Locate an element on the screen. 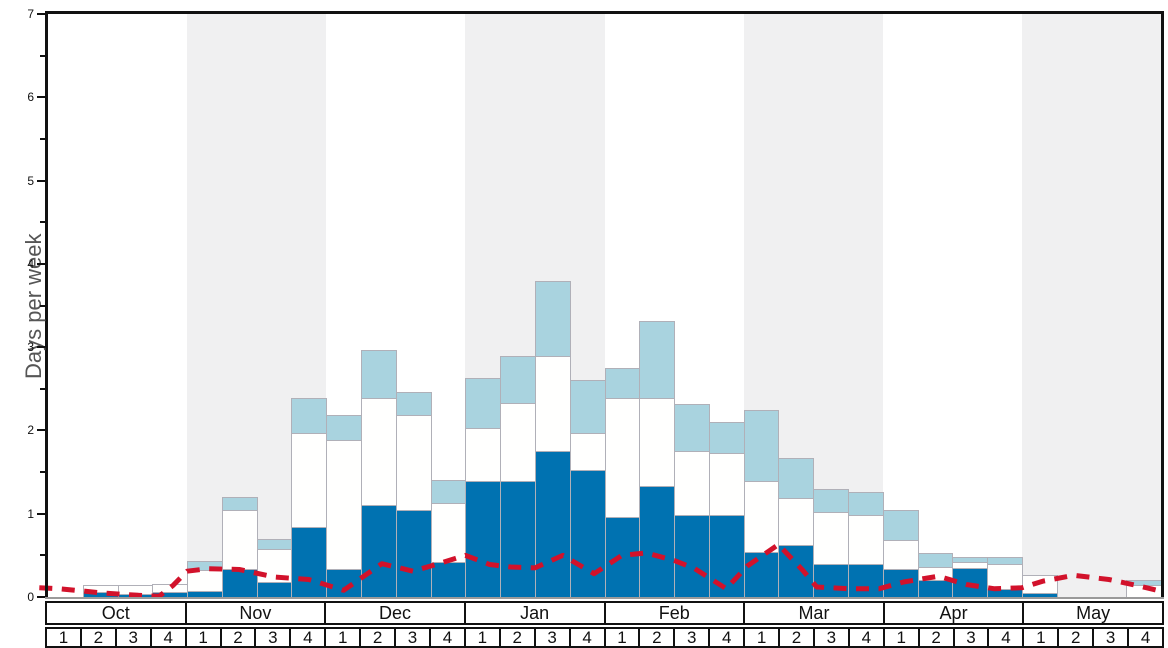 The height and width of the screenshot is (648, 1168). week-cell-dec-2: 2 is located at coordinates (376, 637).